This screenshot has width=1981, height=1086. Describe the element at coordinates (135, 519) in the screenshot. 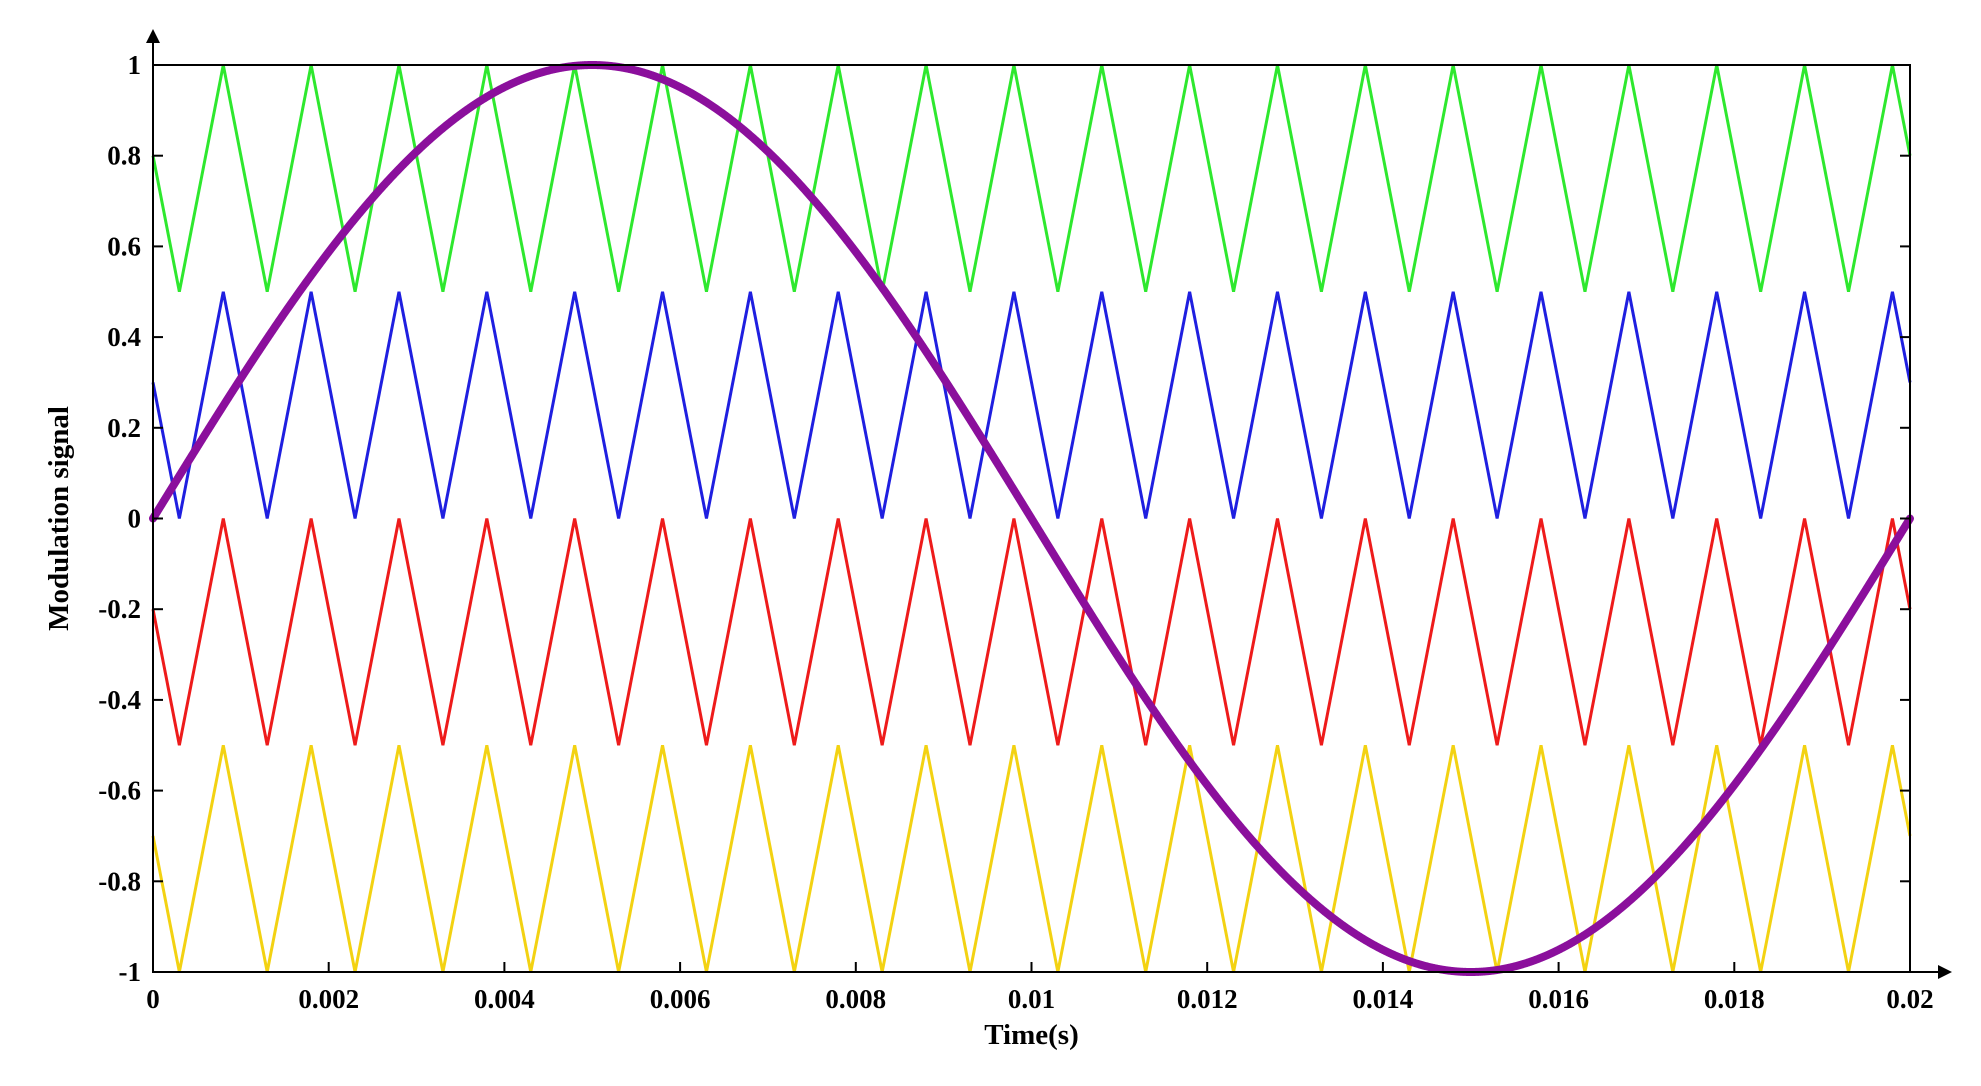

I see `y-tick-label: 0` at that location.